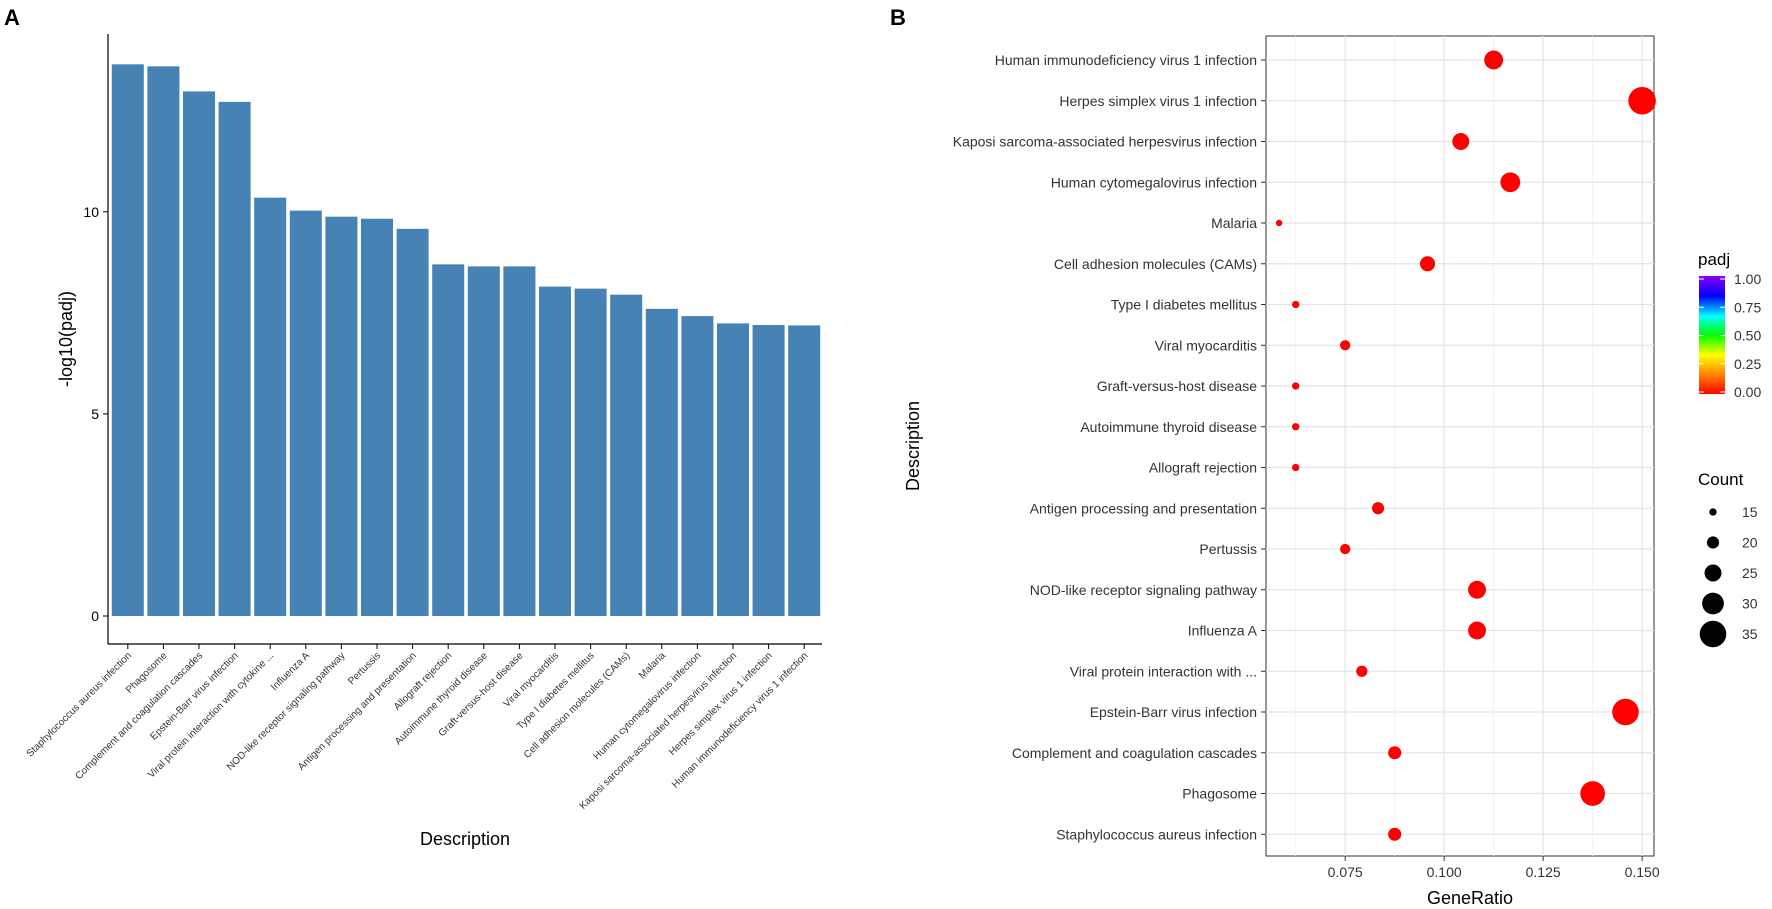 This screenshot has width=1772, height=909. I want to click on panel-b-label: B, so click(898, 17).